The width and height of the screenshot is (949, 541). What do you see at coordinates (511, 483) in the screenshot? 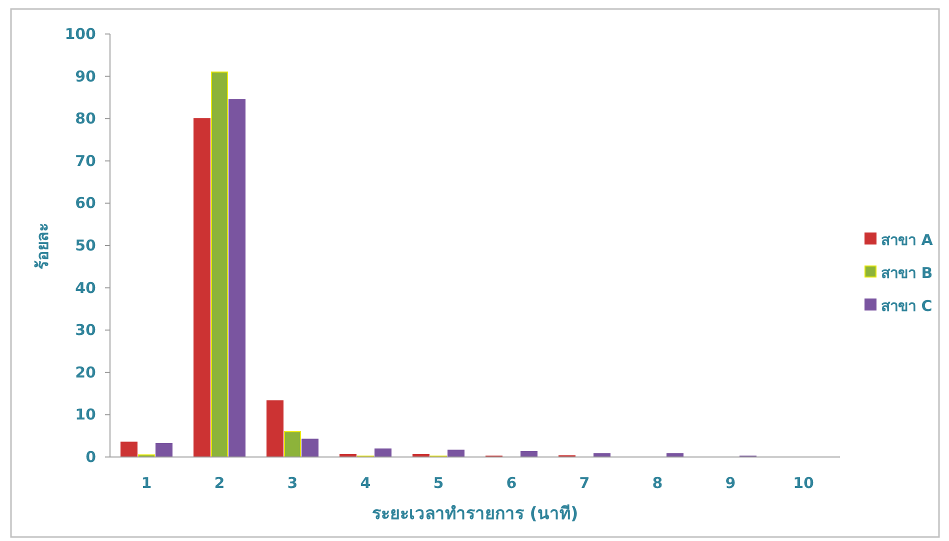
I see `x-tick-label: 6` at bounding box center [511, 483].